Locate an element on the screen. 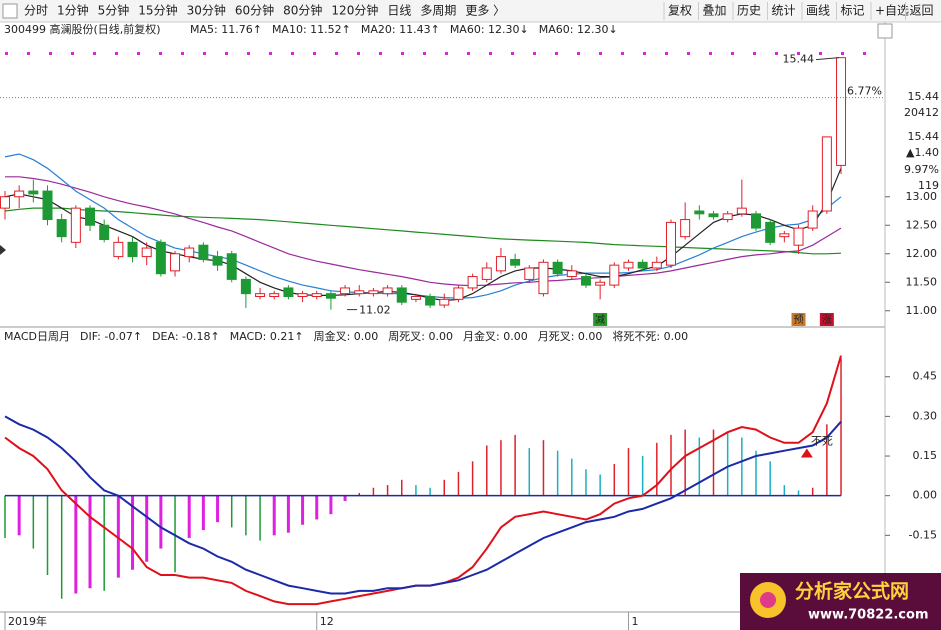 The width and height of the screenshot is (941, 630). y-tick-label: 11.50 is located at coordinates (922, 281).